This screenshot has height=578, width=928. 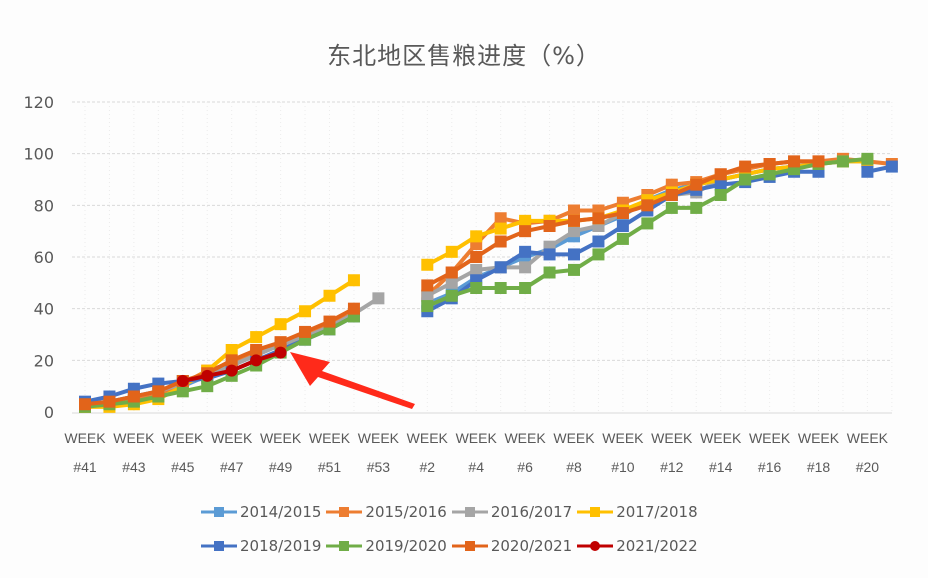 I want to click on x-tick-label: #4, so click(x=476, y=467).